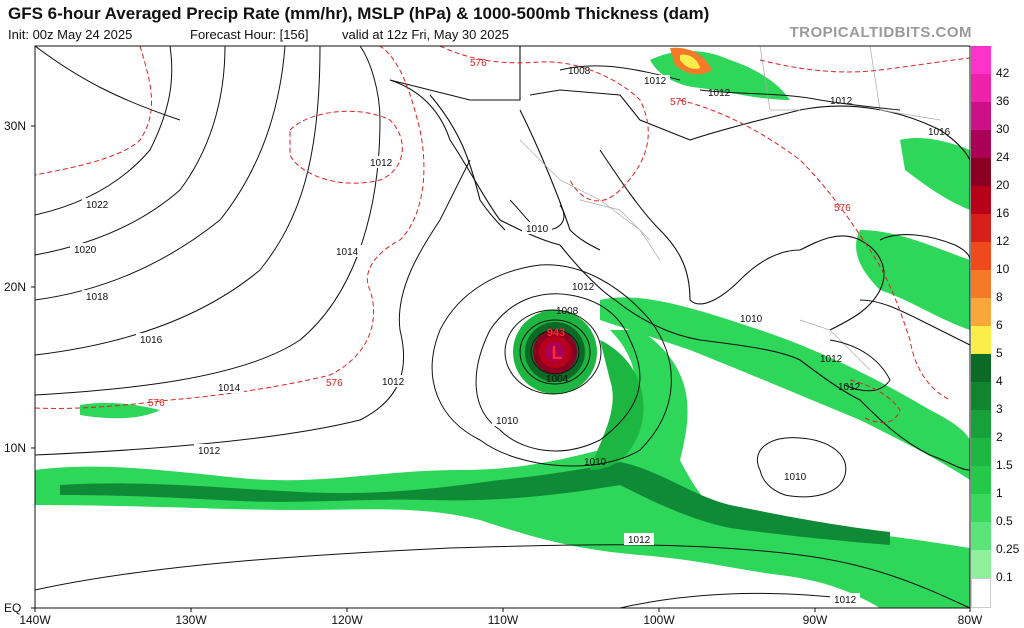 This screenshot has height=628, width=1024. I want to click on colorbar-label: 16, so click(1003, 213).